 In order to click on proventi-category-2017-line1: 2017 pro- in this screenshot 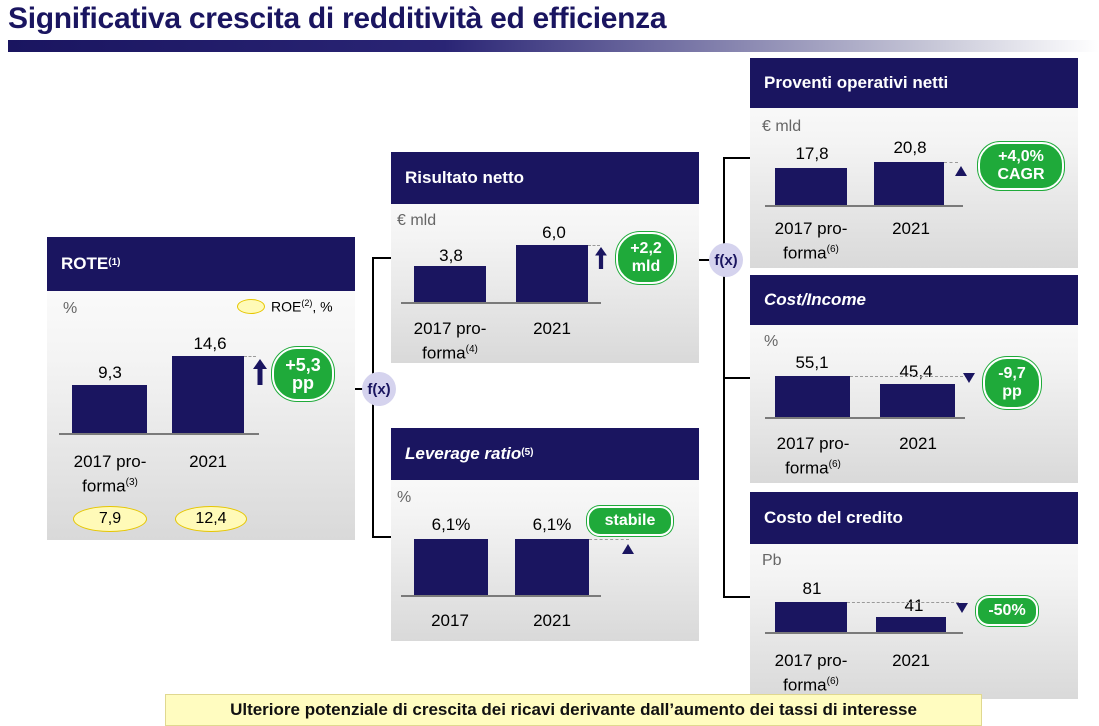, I will do `click(811, 228)`.